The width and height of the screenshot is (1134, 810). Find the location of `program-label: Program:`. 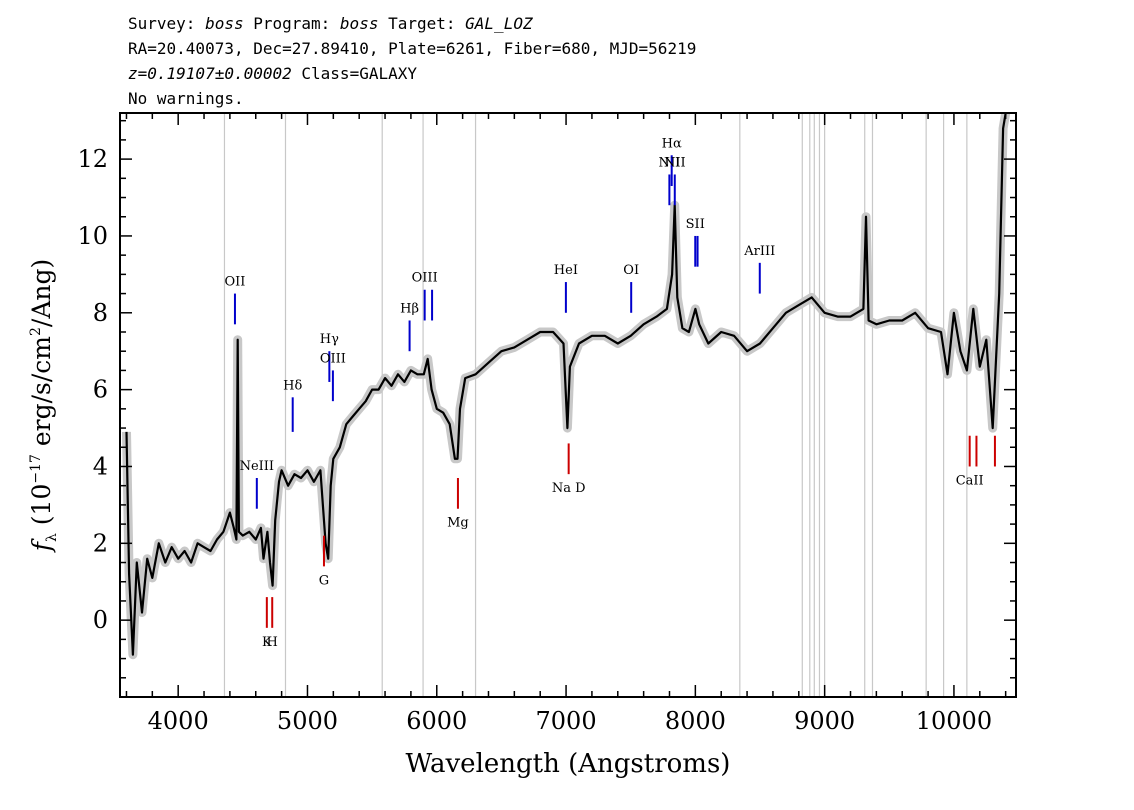

program-label: Program: is located at coordinates (291, 23).